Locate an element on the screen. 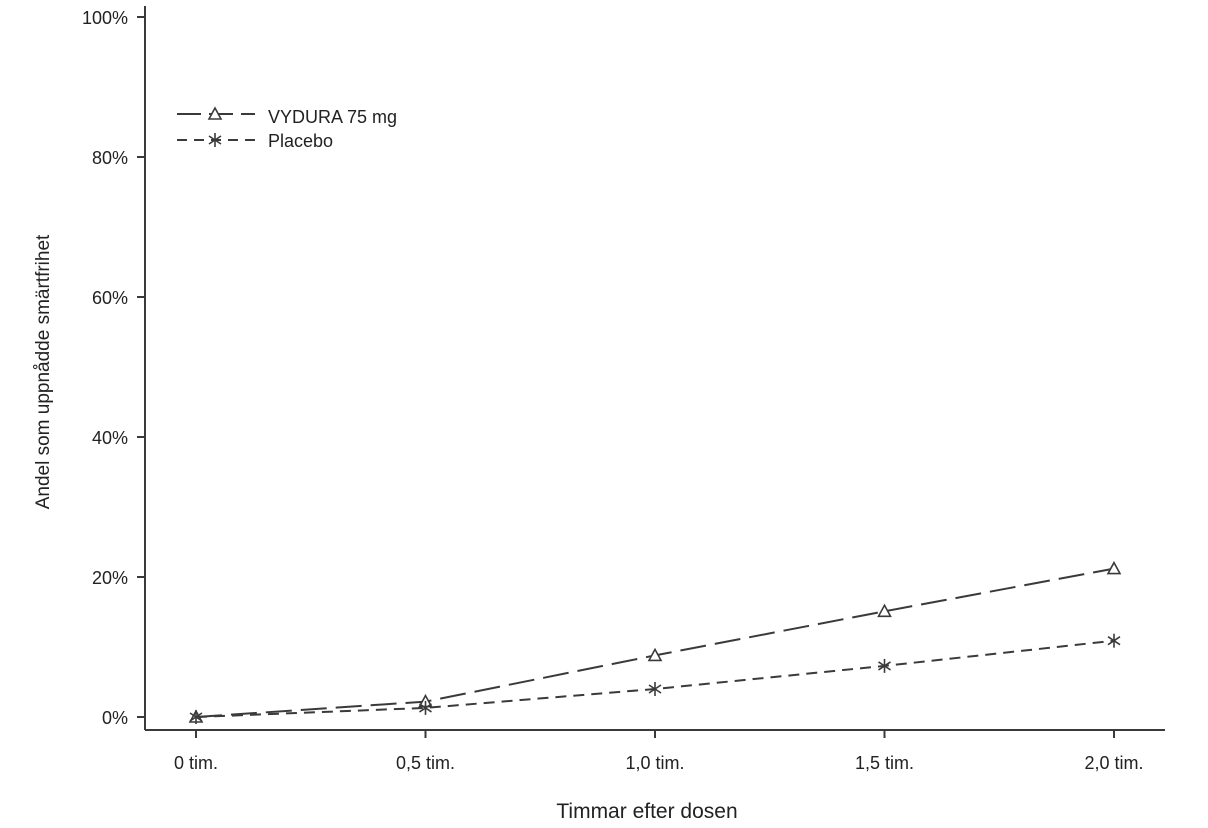 The height and width of the screenshot is (828, 1208). y-axis-ticks: 0% 20% 40% 60% 80% 100% is located at coordinates (113, 368).